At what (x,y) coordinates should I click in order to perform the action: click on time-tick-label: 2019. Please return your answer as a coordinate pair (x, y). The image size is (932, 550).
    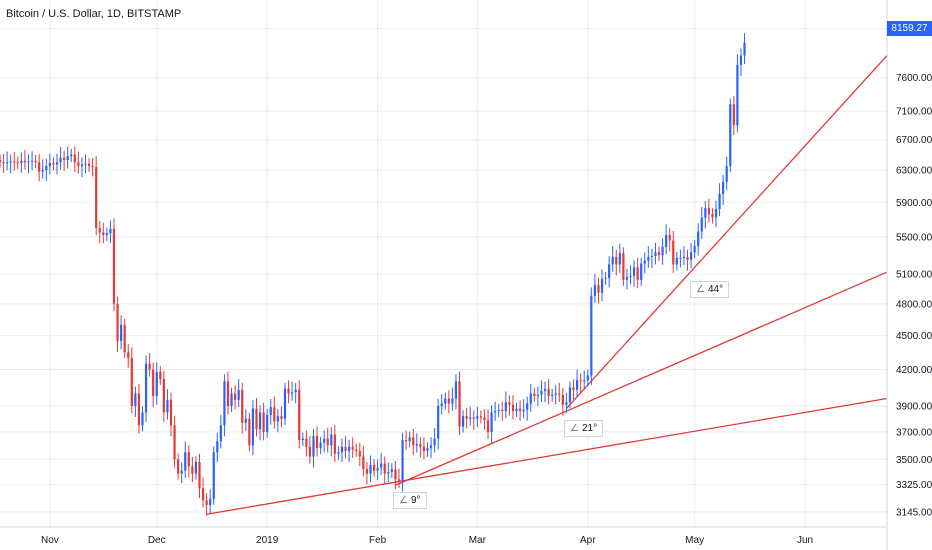
    Looking at the image, I should click on (267, 540).